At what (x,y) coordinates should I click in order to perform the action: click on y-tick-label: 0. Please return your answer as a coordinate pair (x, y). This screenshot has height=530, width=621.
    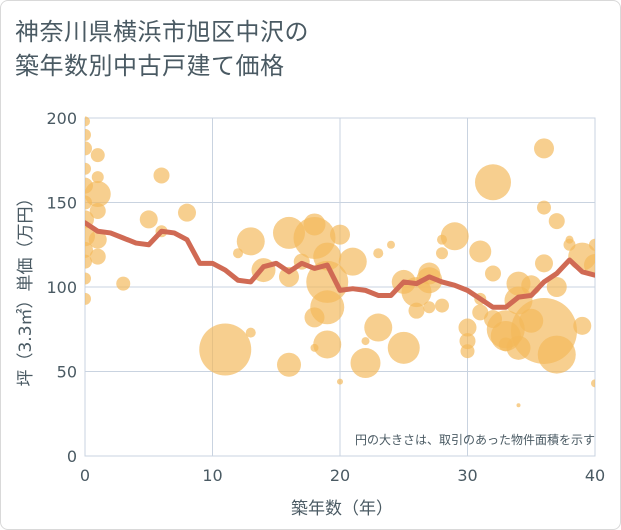
    Looking at the image, I should click on (72, 456).